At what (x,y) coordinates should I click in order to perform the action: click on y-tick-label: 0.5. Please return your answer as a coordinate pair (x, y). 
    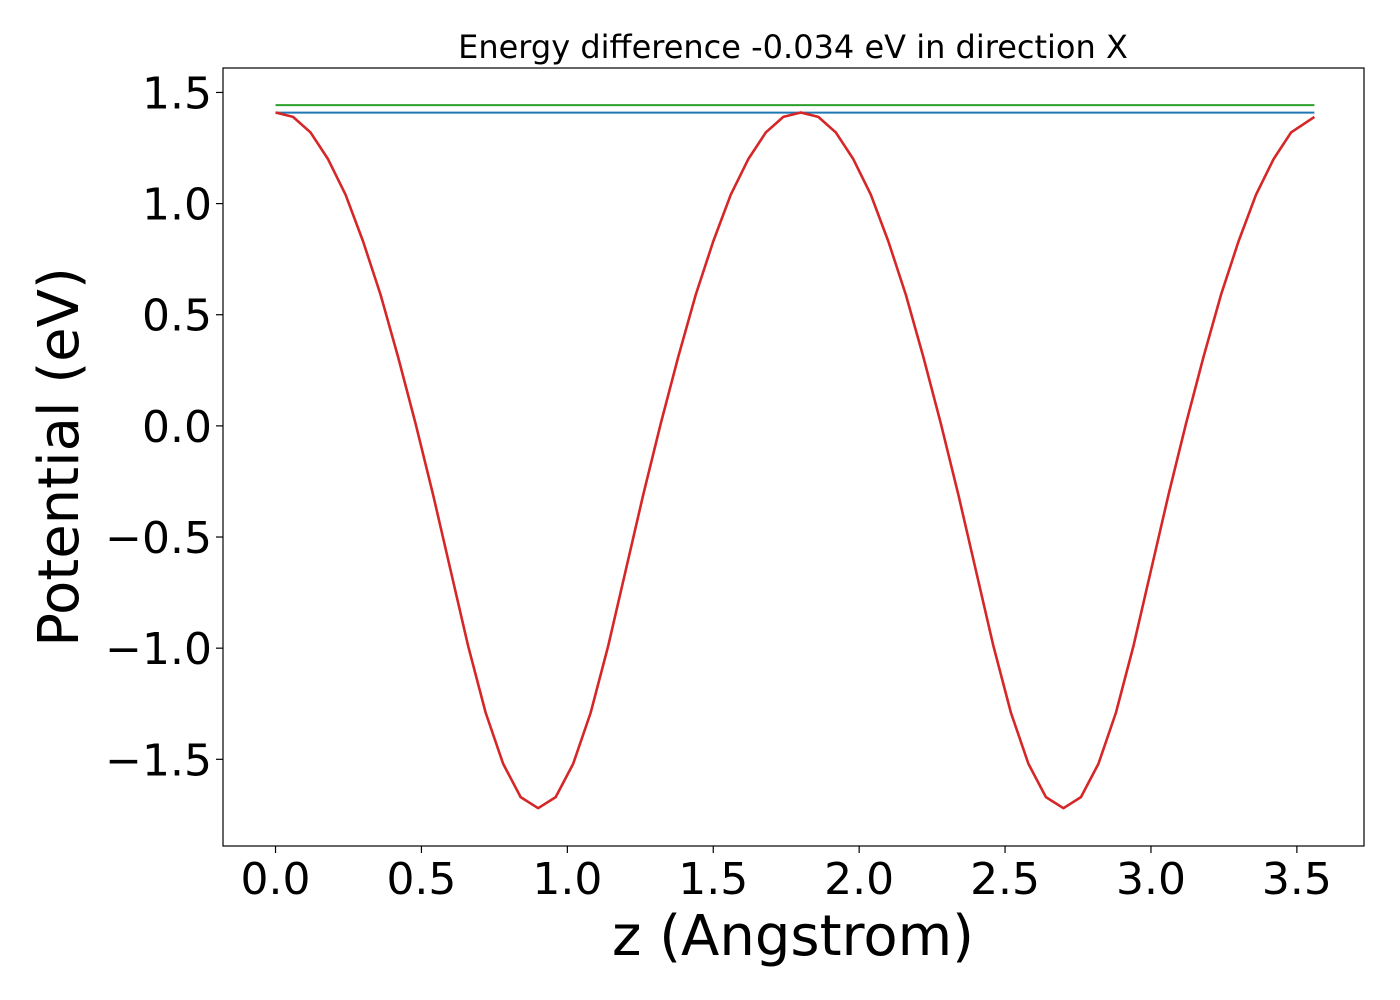
    Looking at the image, I should click on (177, 316).